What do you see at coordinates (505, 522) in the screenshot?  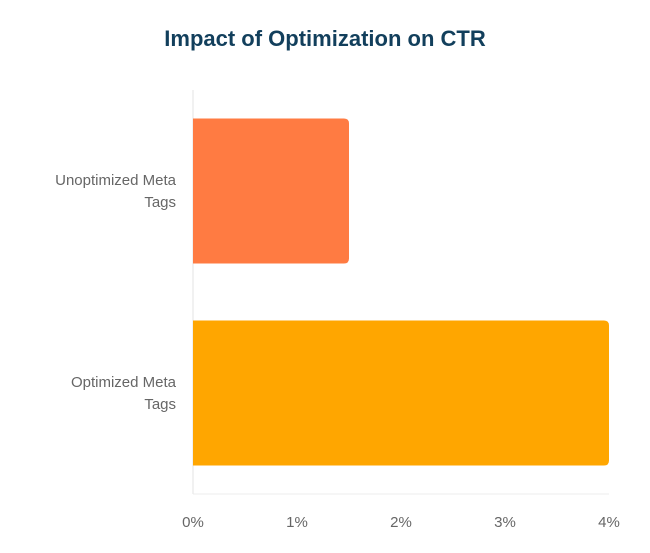 I see `x-tick-label: 3%` at bounding box center [505, 522].